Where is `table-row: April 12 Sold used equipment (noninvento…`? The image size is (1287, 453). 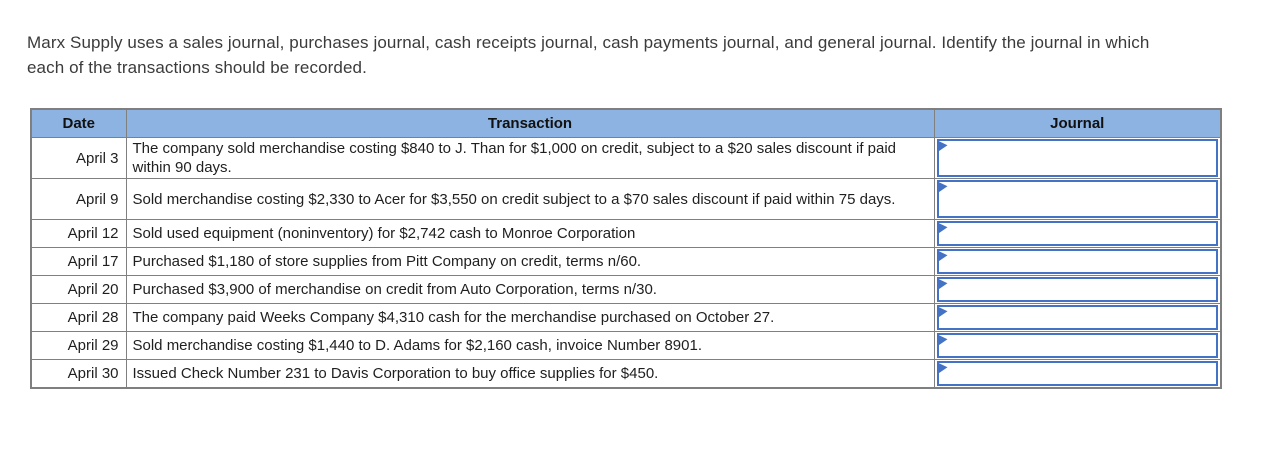 table-row: April 12 Sold used equipment (noninvento… is located at coordinates (626, 233).